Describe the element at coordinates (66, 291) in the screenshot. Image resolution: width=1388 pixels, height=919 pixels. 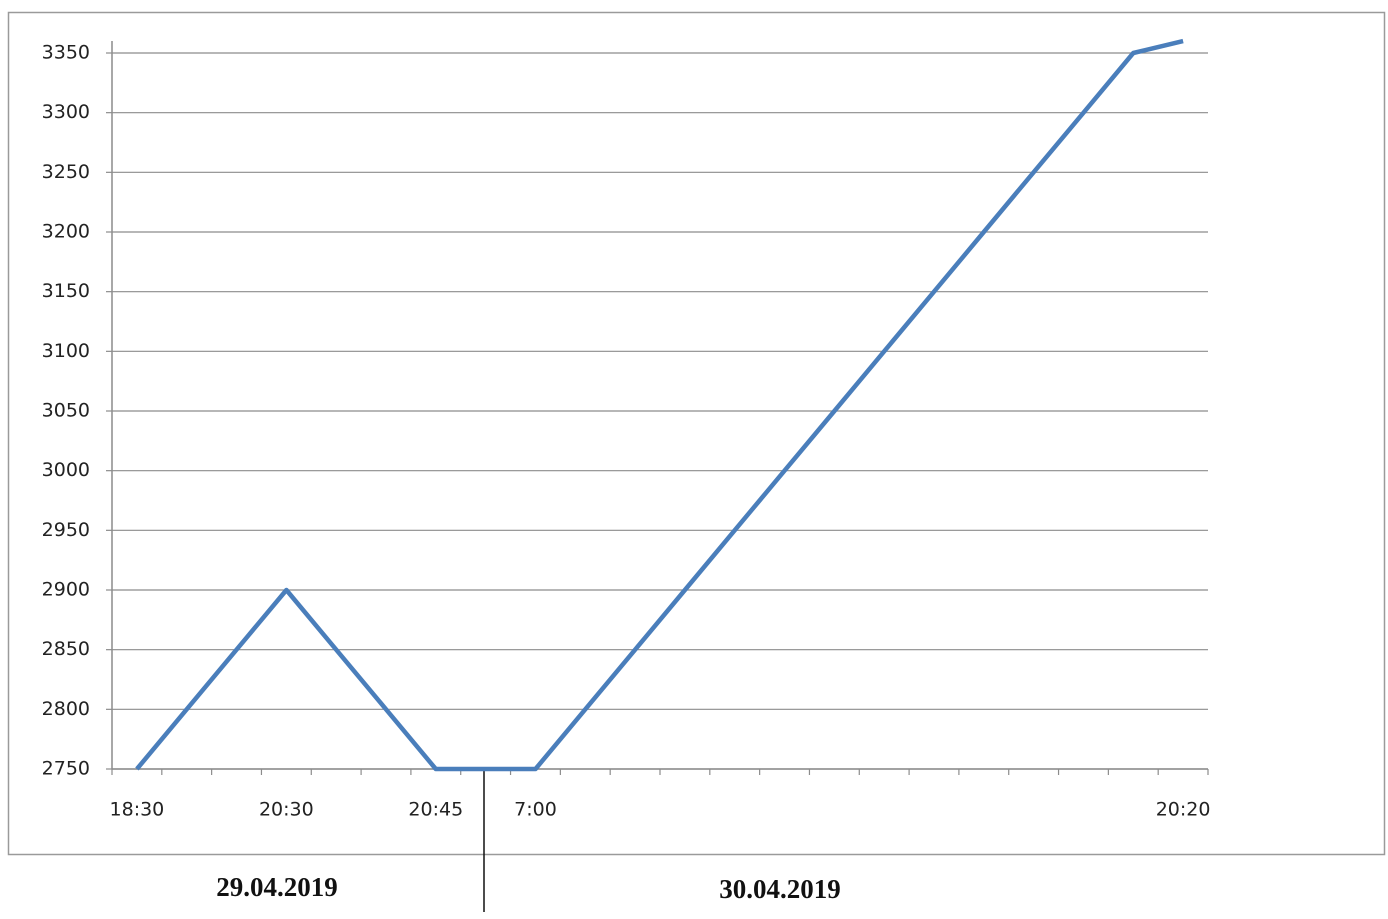
I see `y-tick-label: 3150` at that location.